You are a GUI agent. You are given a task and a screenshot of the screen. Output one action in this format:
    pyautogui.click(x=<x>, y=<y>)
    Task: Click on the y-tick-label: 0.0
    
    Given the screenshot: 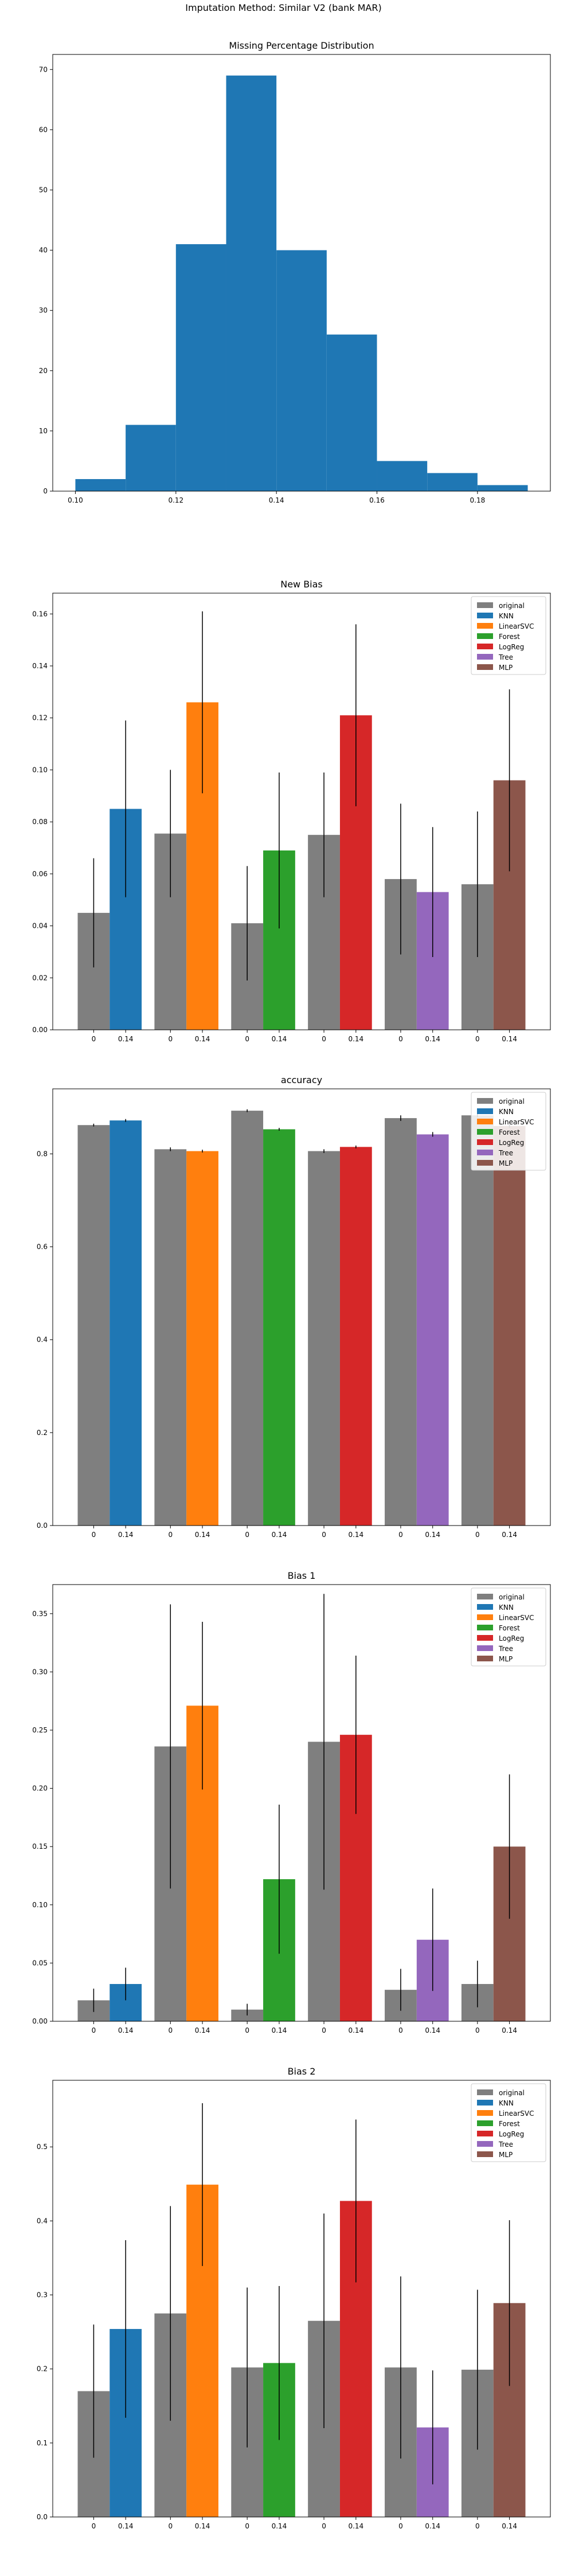 What is the action you would take?
    pyautogui.click(x=42, y=1526)
    